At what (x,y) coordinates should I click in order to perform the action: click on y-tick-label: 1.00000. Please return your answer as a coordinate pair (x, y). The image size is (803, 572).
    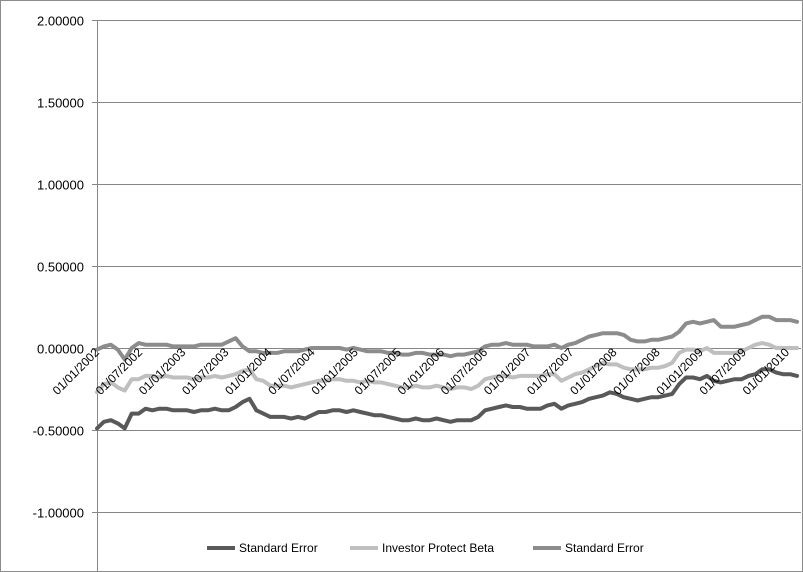
    Looking at the image, I should click on (60, 185).